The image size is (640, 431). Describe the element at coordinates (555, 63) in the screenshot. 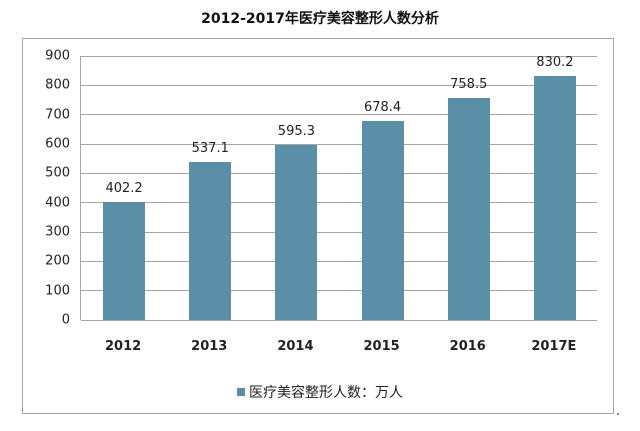

I see `bar-value-label: 830.2` at that location.